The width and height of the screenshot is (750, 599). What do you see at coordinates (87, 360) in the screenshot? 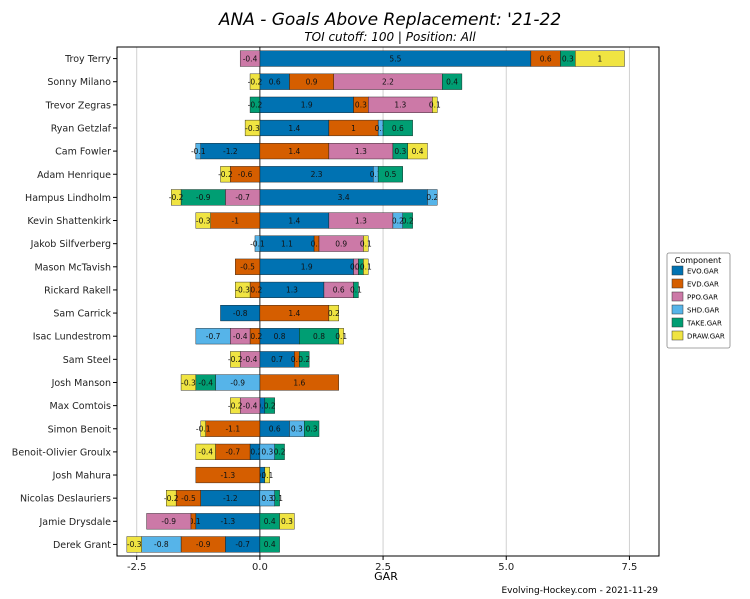
I see `player-label: Sam Steel` at bounding box center [87, 360].